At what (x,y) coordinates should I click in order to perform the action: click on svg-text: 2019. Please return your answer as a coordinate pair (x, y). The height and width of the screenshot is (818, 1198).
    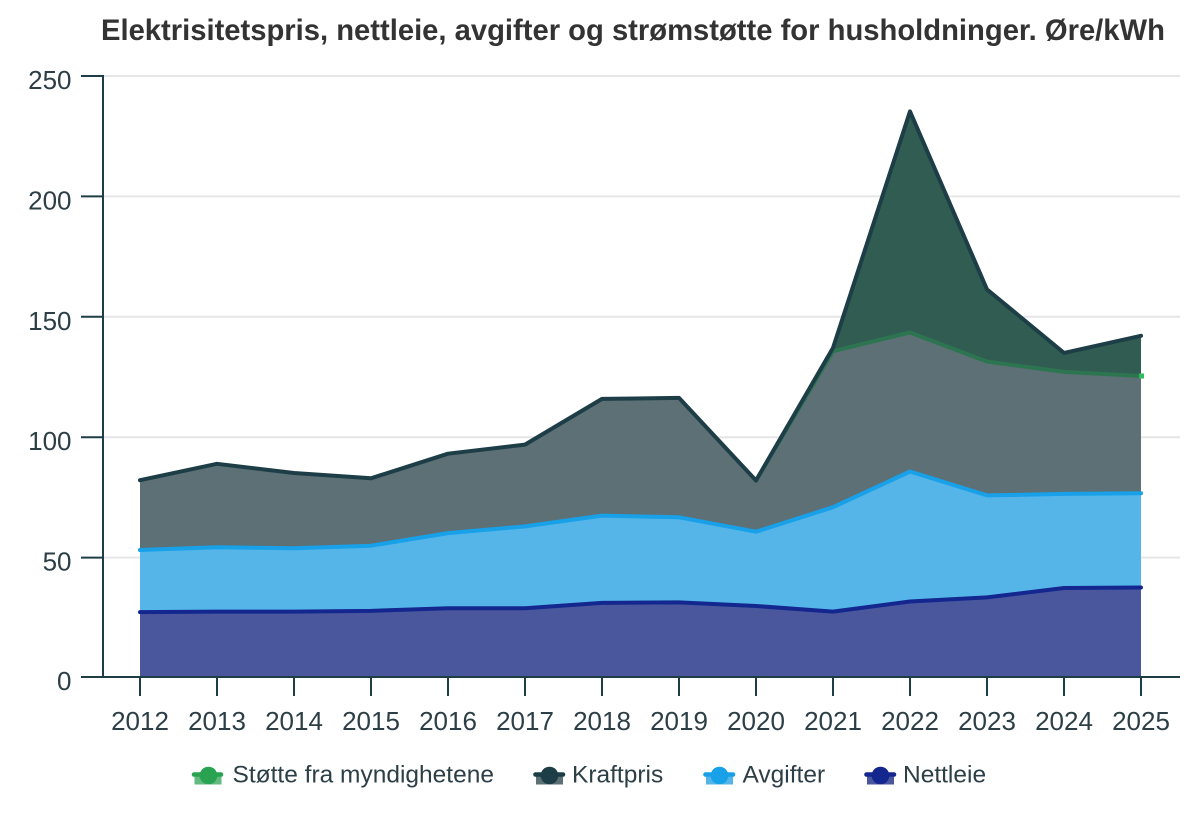
    Looking at the image, I should click on (679, 721).